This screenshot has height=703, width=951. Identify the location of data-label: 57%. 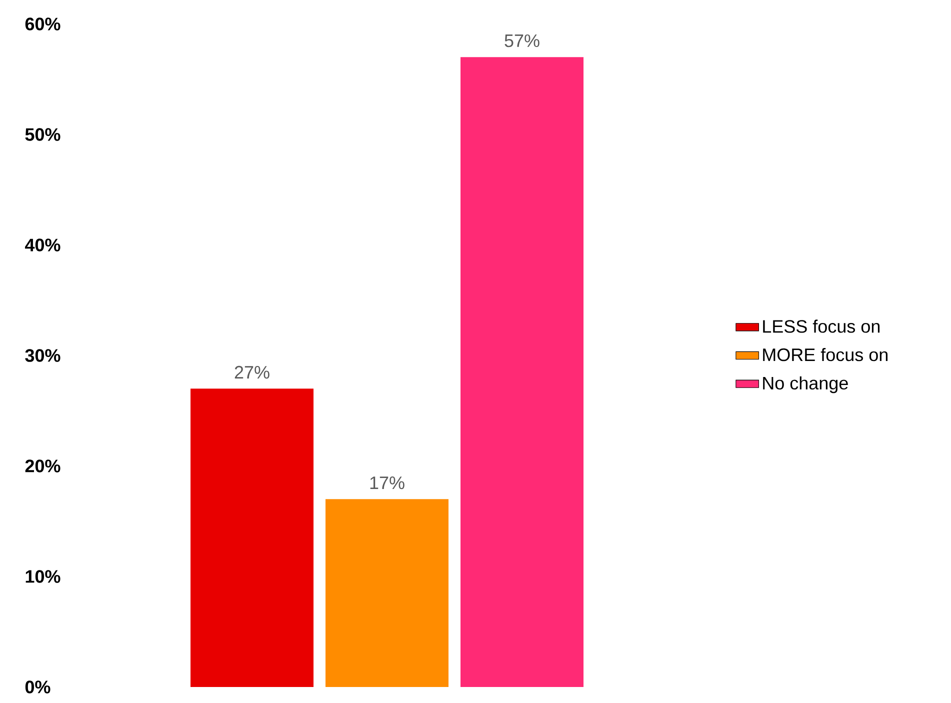
(522, 41).